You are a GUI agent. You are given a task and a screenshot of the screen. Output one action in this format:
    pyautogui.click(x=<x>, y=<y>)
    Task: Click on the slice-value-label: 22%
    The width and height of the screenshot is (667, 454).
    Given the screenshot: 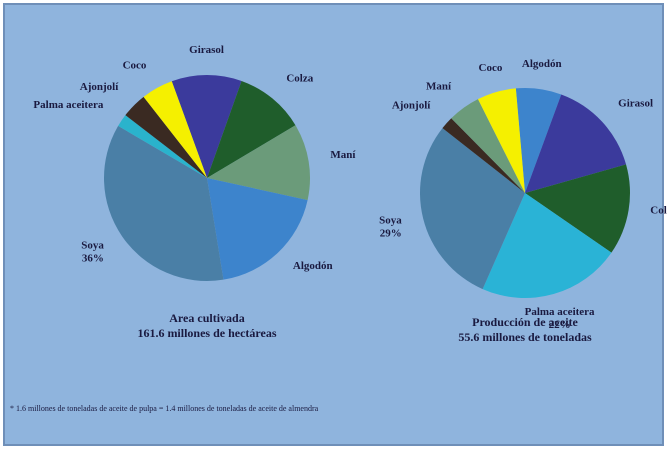 What is the action you would take?
    pyautogui.click(x=560, y=325)
    